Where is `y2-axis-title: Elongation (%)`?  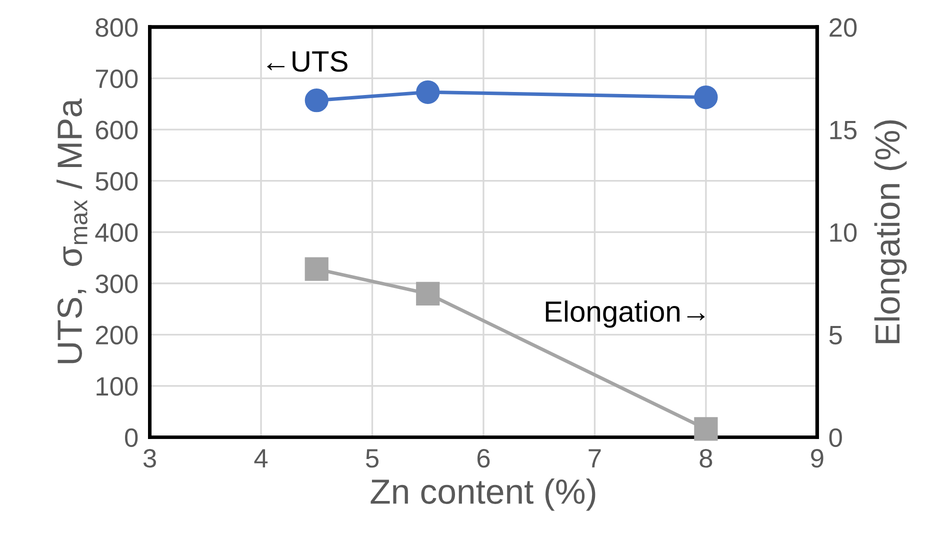
y2-axis-title: Elongation (%) is located at coordinates (890, 232).